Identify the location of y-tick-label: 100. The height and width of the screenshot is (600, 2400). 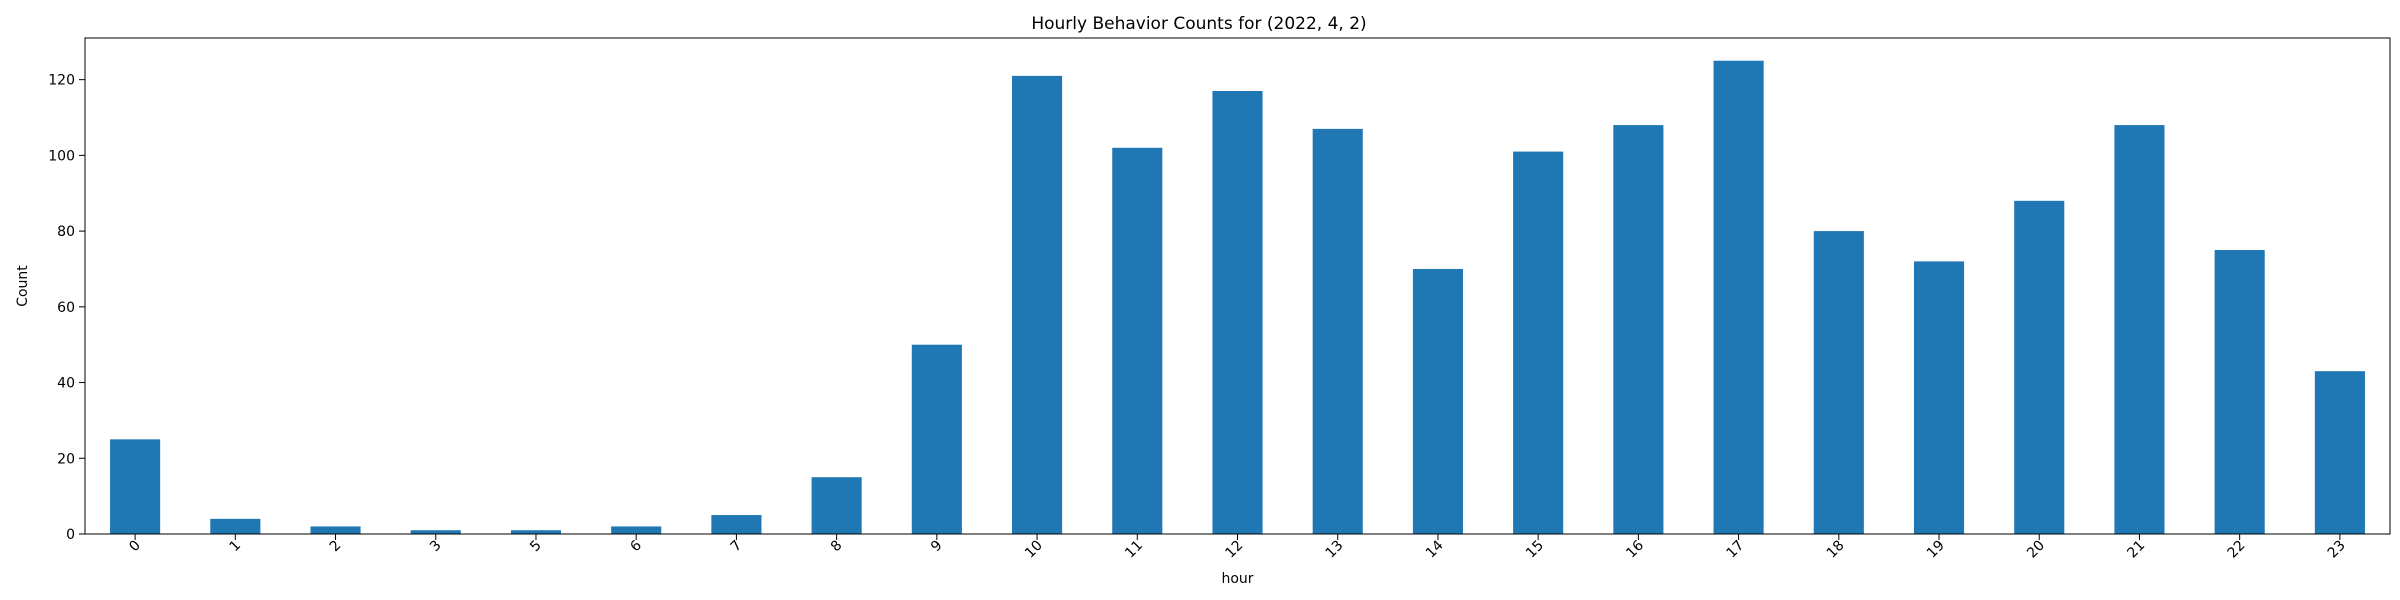
(61, 156).